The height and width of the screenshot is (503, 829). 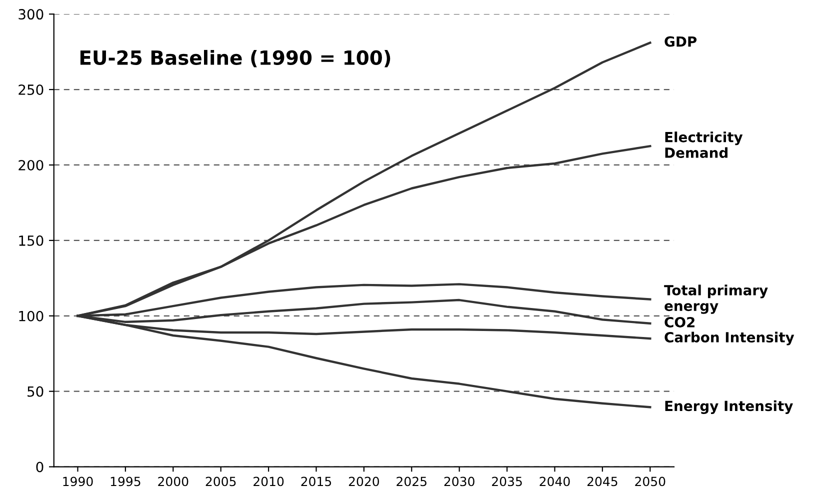 What do you see at coordinates (650, 481) in the screenshot?
I see `x-tick-label: 2050` at bounding box center [650, 481].